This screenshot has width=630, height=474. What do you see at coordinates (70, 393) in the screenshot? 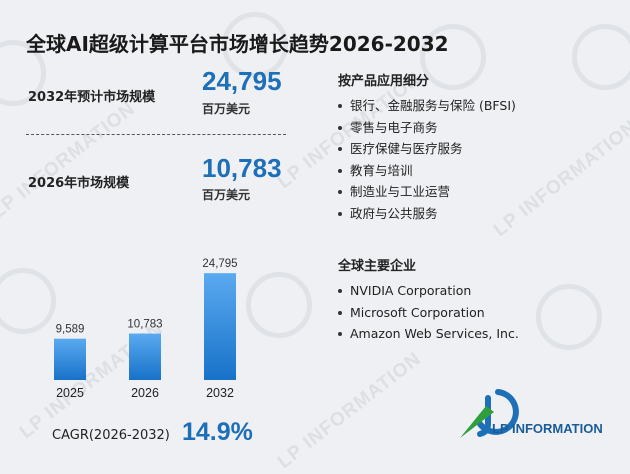
I see `x-tick-label: 2025` at bounding box center [70, 393].